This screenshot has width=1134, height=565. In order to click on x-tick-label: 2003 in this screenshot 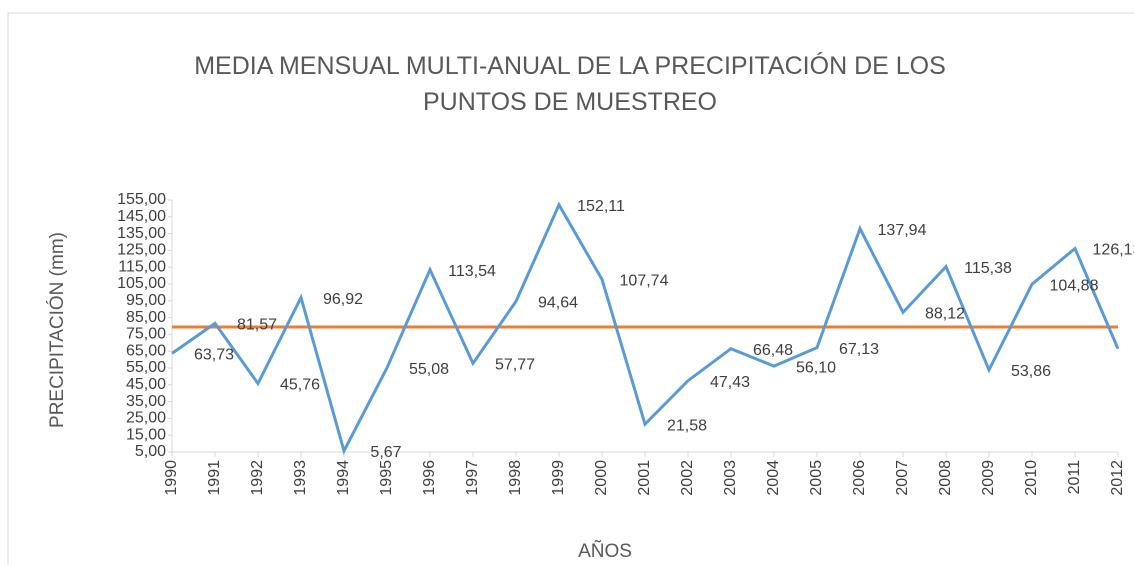, I will do `click(730, 478)`.